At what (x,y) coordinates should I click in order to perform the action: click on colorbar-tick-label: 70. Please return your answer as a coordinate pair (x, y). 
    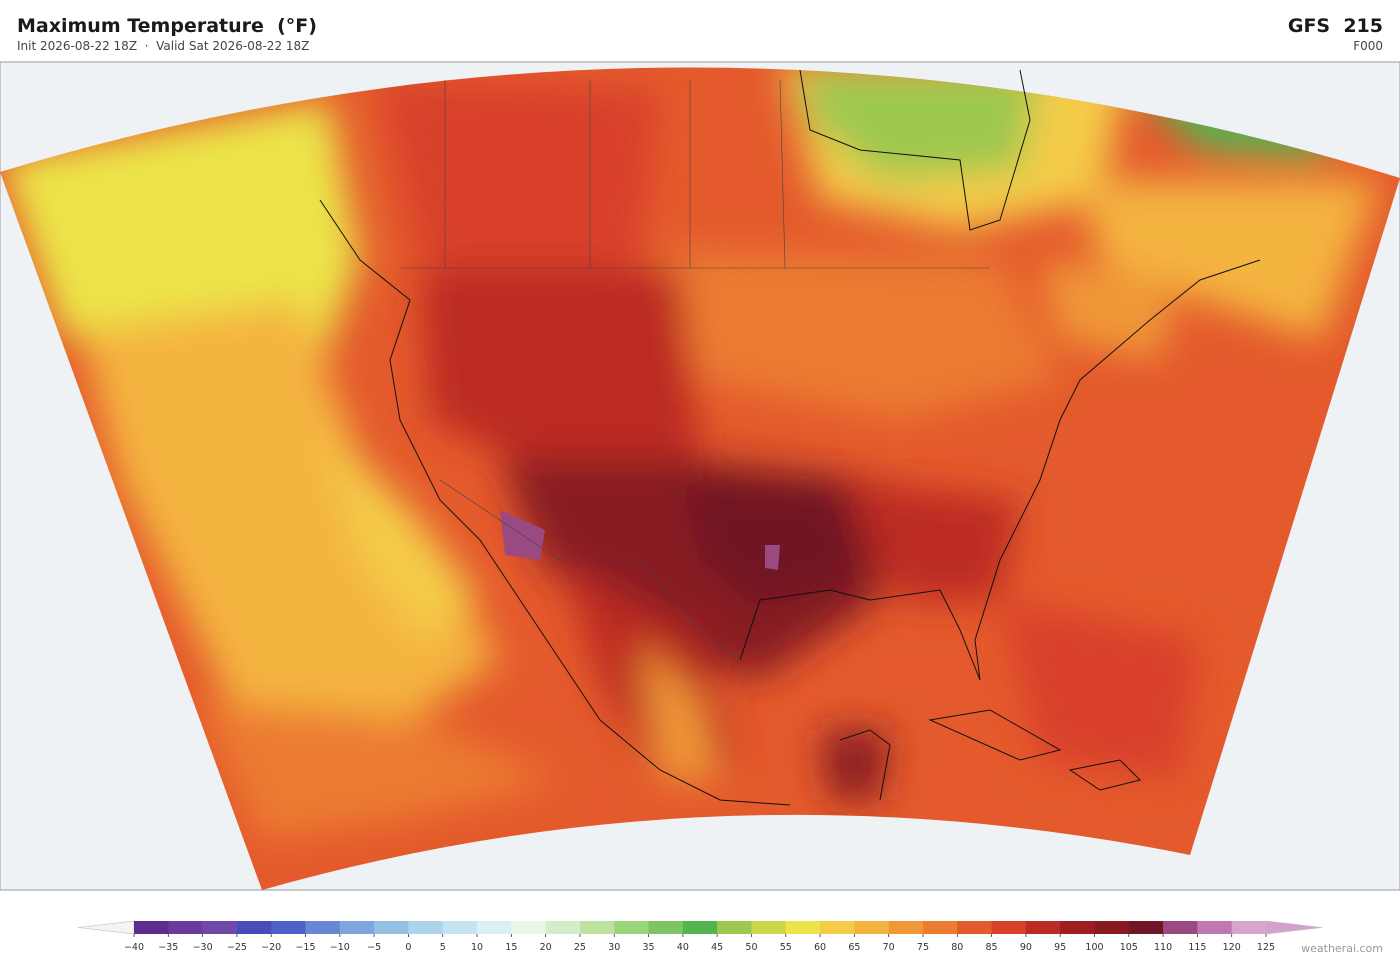
    Looking at the image, I should click on (889, 947).